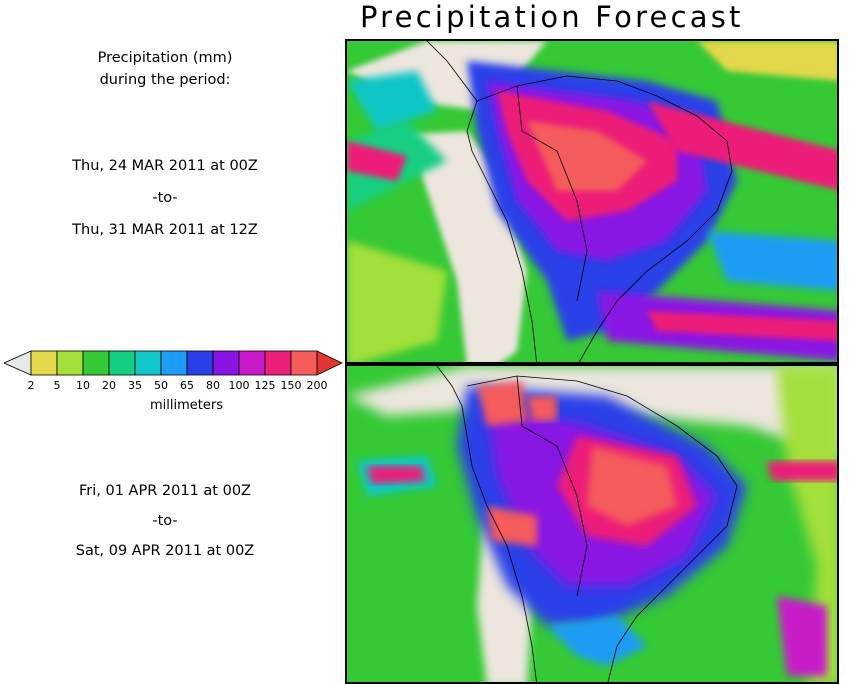  What do you see at coordinates (165, 58) in the screenshot?
I see `caption-line-1: Precipitation (mm)` at bounding box center [165, 58].